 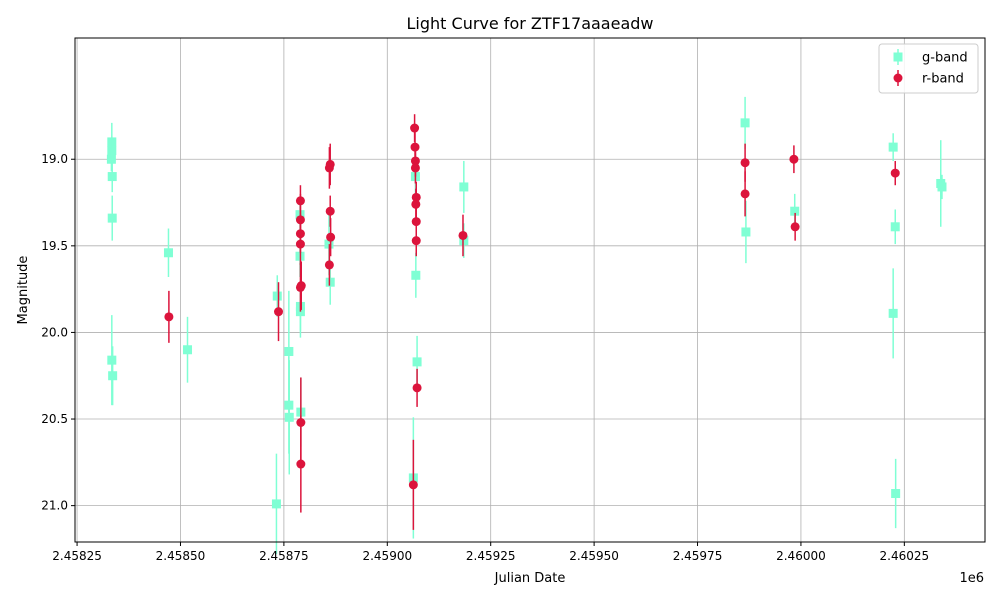 What do you see at coordinates (594, 556) in the screenshot?
I see `x-tick-label: 2.45950` at bounding box center [594, 556].